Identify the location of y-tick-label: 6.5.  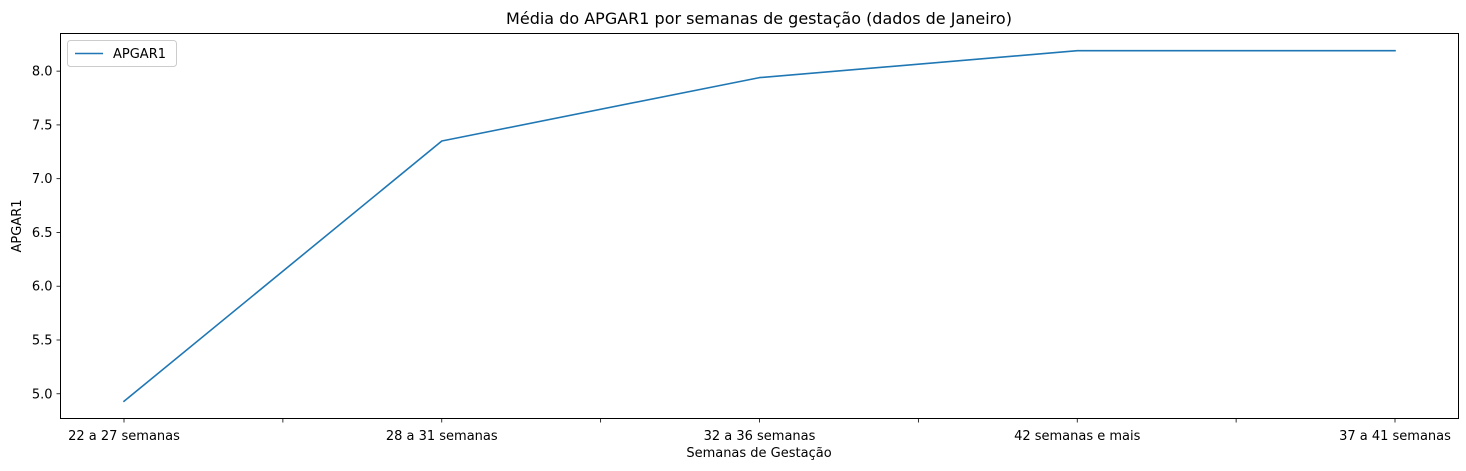
(42, 233).